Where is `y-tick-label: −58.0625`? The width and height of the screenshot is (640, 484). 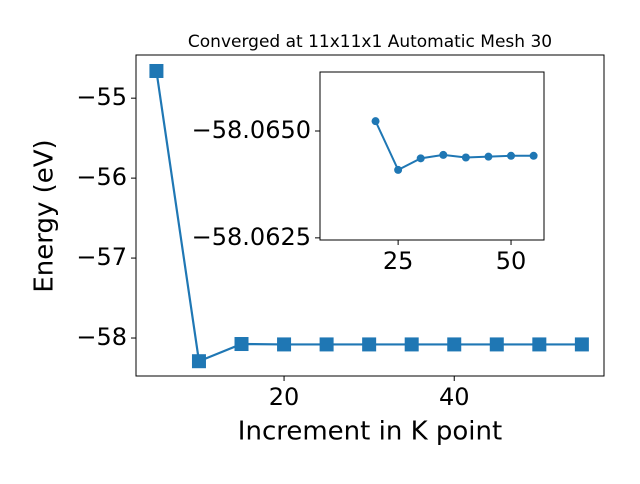 y-tick-label: −58.0625 is located at coordinates (251, 237).